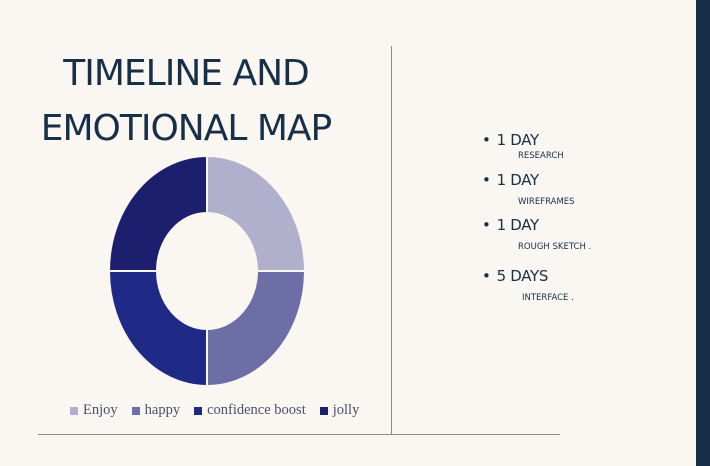 This screenshot has width=710, height=466. I want to click on donut-slice-happy, so click(256, 329).